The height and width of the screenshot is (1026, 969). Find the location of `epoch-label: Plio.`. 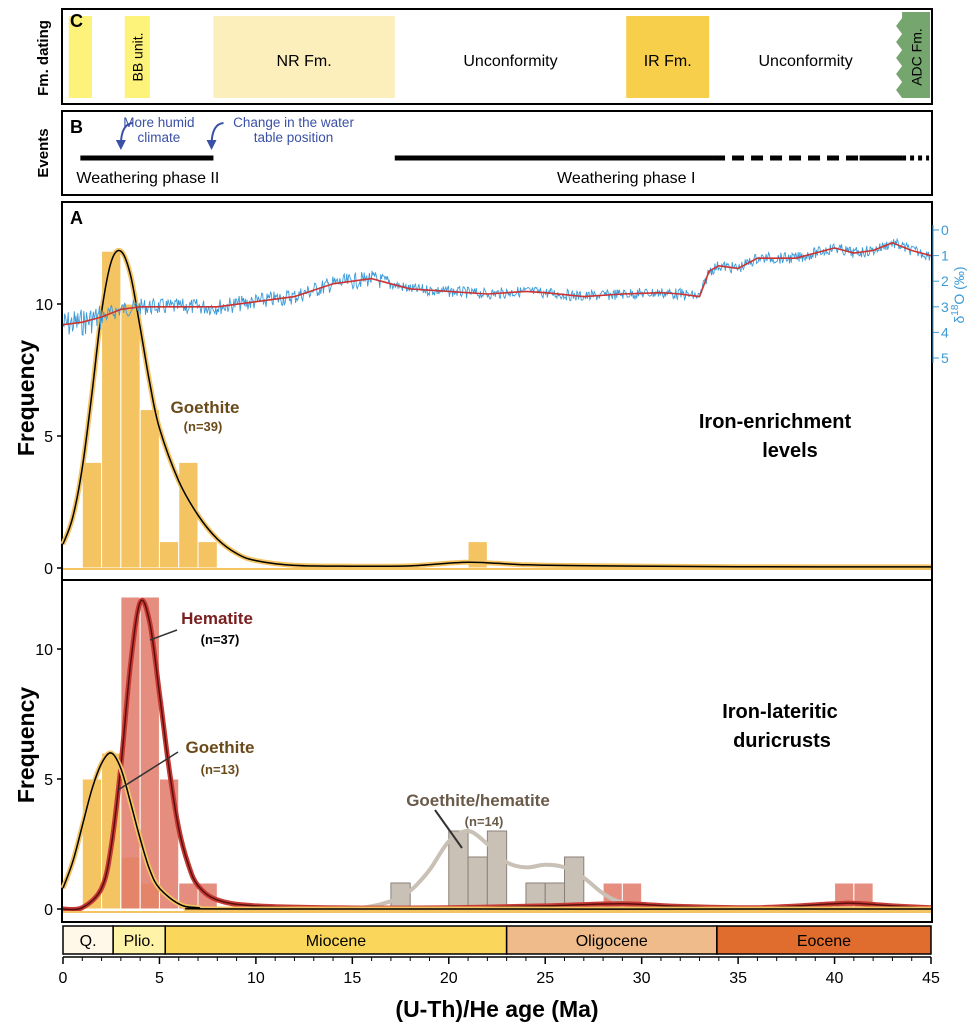

epoch-label: Plio. is located at coordinates (139, 941).